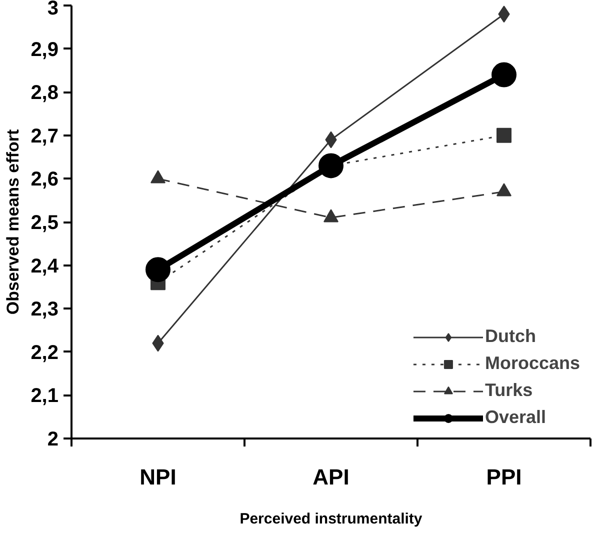 The width and height of the screenshot is (608, 535). What do you see at coordinates (331, 519) in the screenshot?
I see `x-axis-title: Perceived instrumentality` at bounding box center [331, 519].